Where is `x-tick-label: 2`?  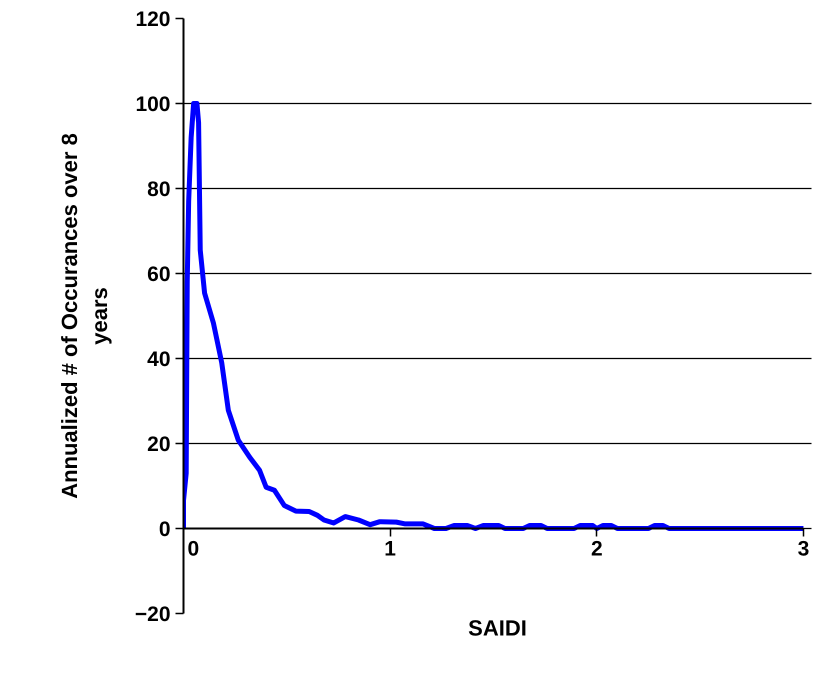 x-tick-label: 2 is located at coordinates (596, 549).